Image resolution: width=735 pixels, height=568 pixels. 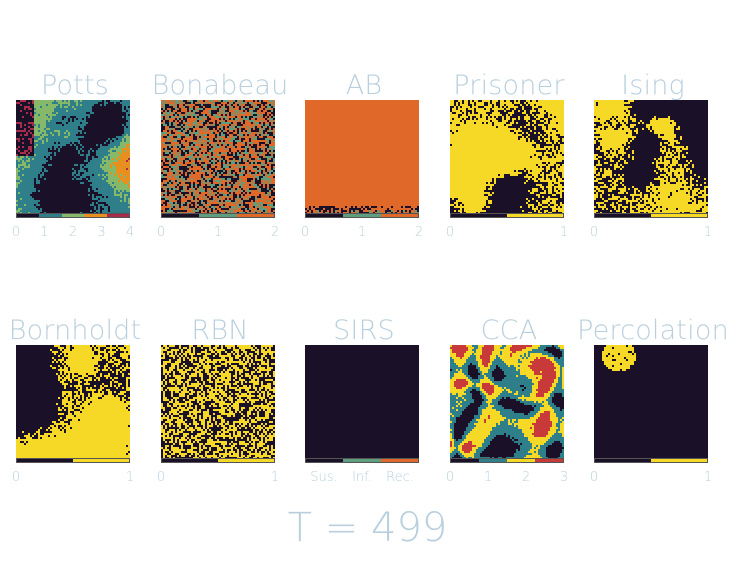 What do you see at coordinates (220, 330) in the screenshot?
I see `panel-title: RBN` at bounding box center [220, 330].